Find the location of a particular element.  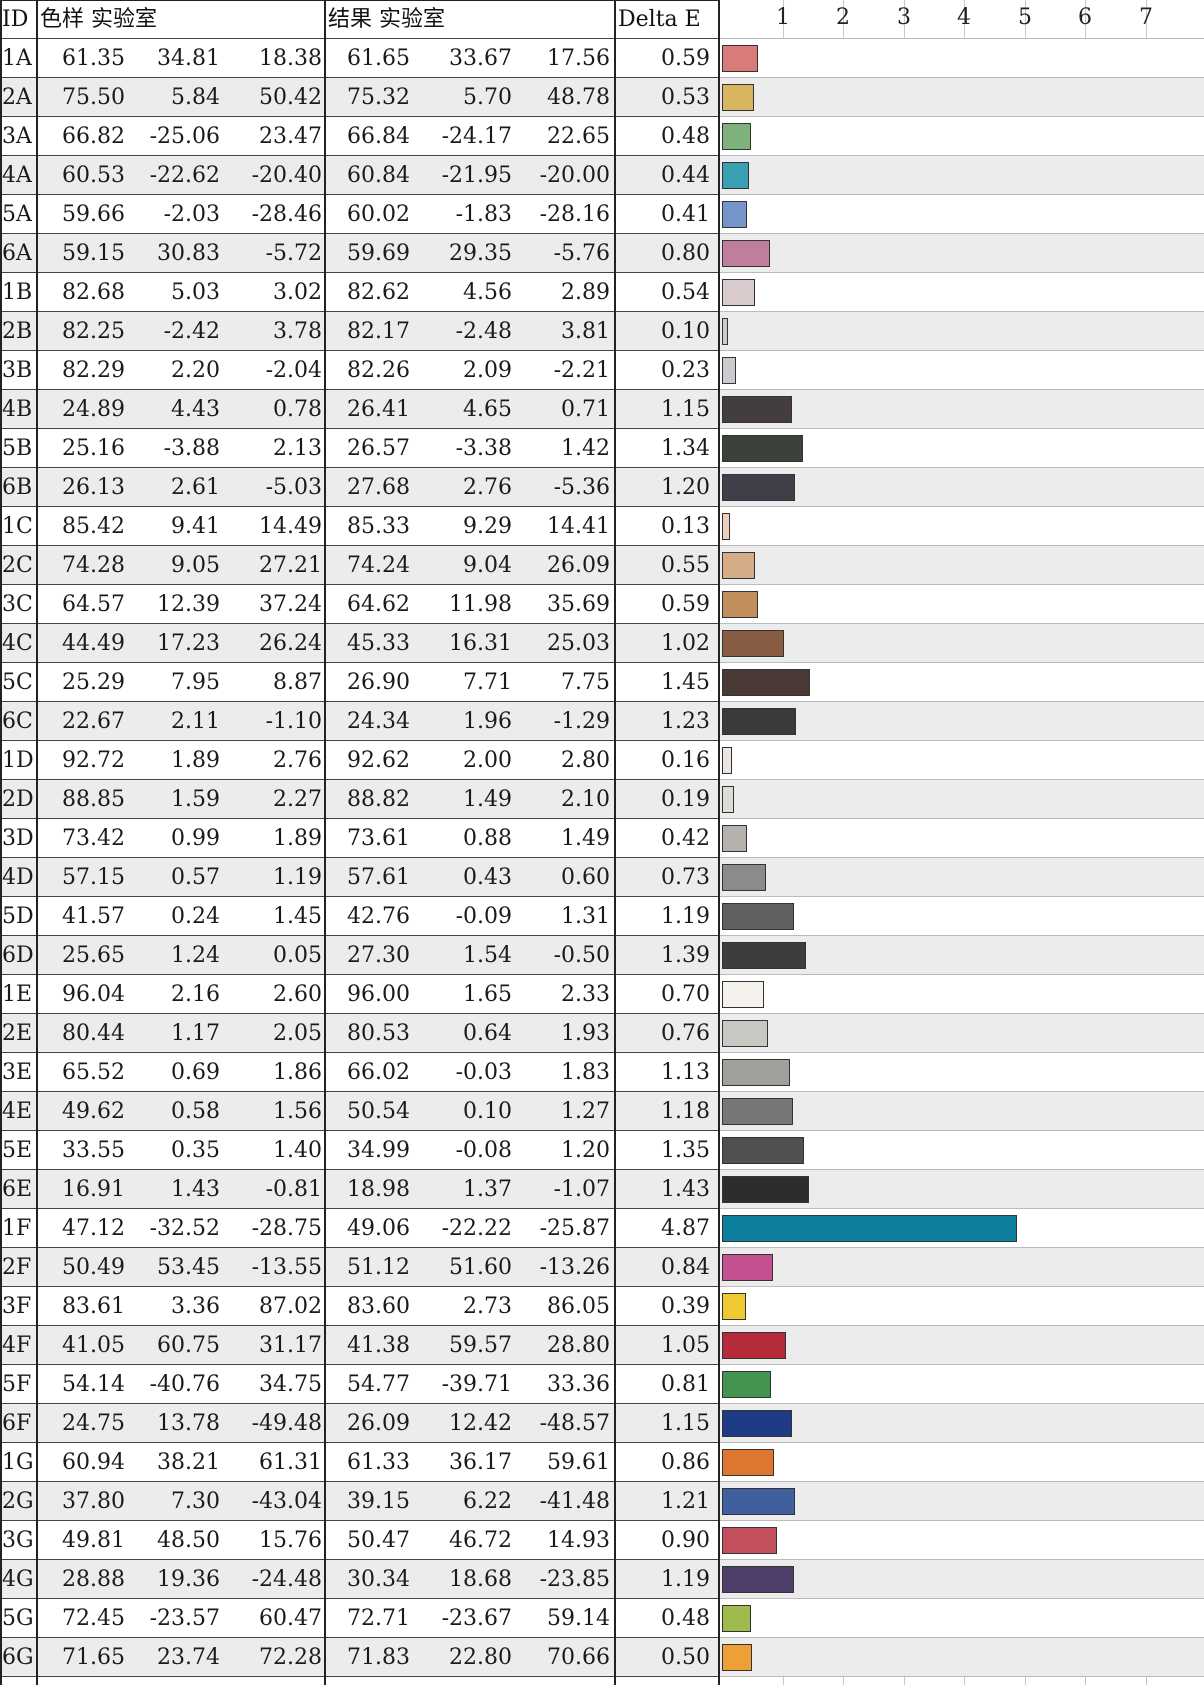

row-id: 4B is located at coordinates (17, 409).